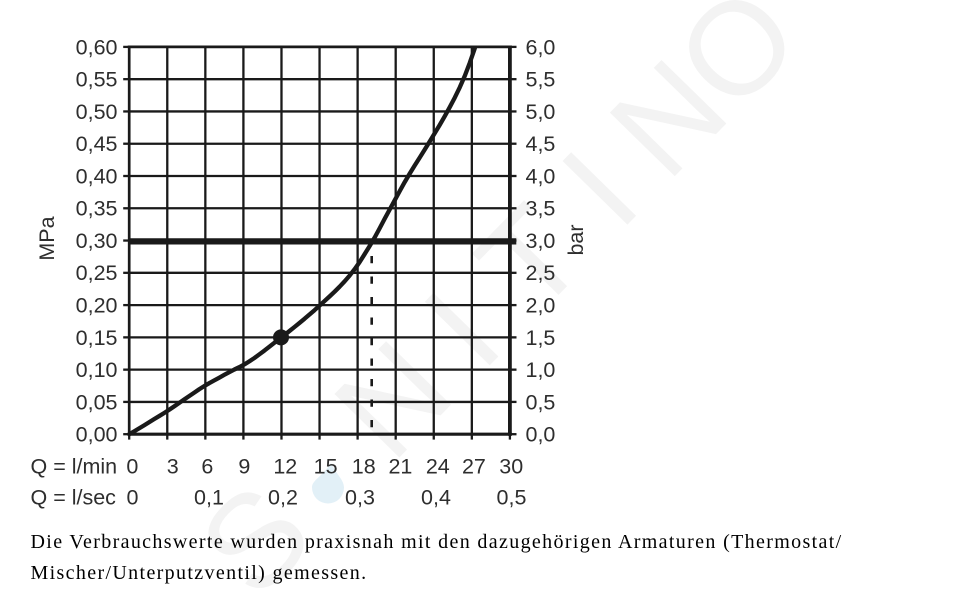 Image resolution: width=960 pixels, height=612 pixels. I want to click on svg-text: 4,5, so click(541, 144).